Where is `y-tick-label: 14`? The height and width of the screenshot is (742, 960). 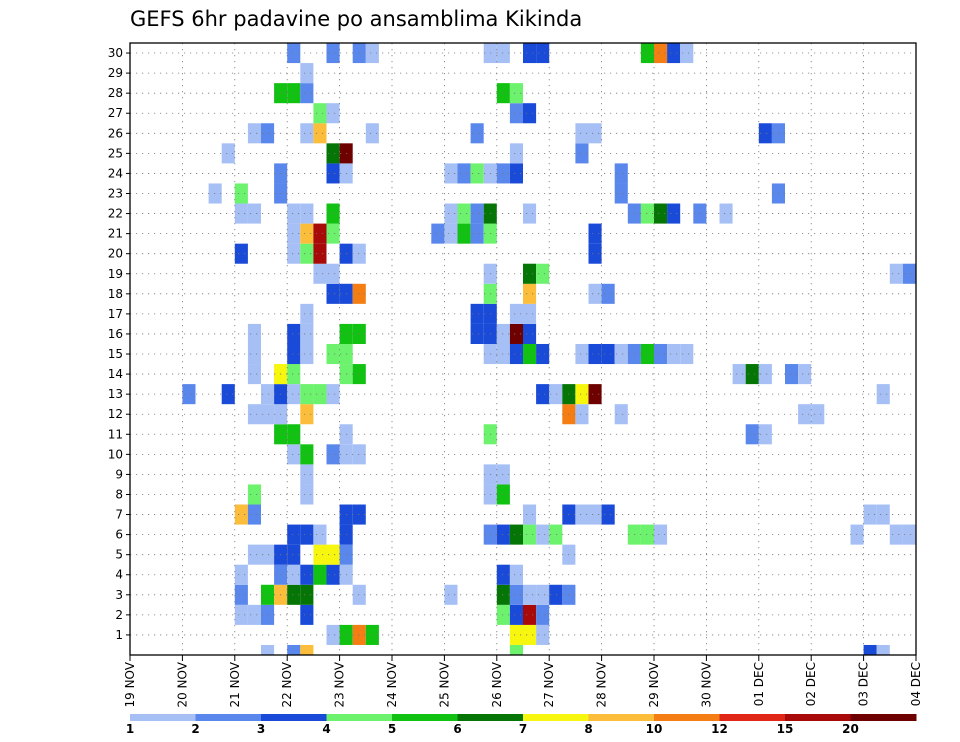 y-tick-label: 14 is located at coordinates (115, 374).